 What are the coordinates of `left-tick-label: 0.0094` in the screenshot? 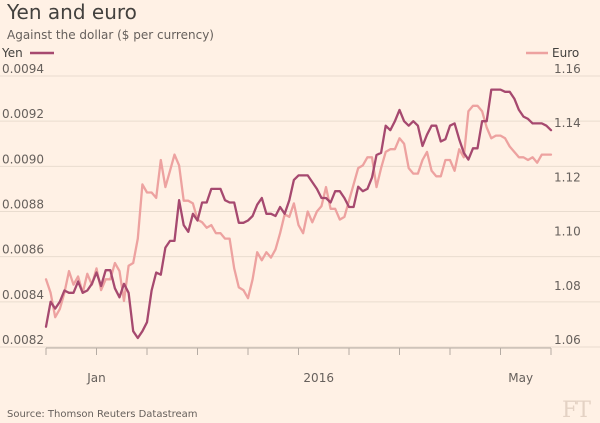 It's located at (23, 69).